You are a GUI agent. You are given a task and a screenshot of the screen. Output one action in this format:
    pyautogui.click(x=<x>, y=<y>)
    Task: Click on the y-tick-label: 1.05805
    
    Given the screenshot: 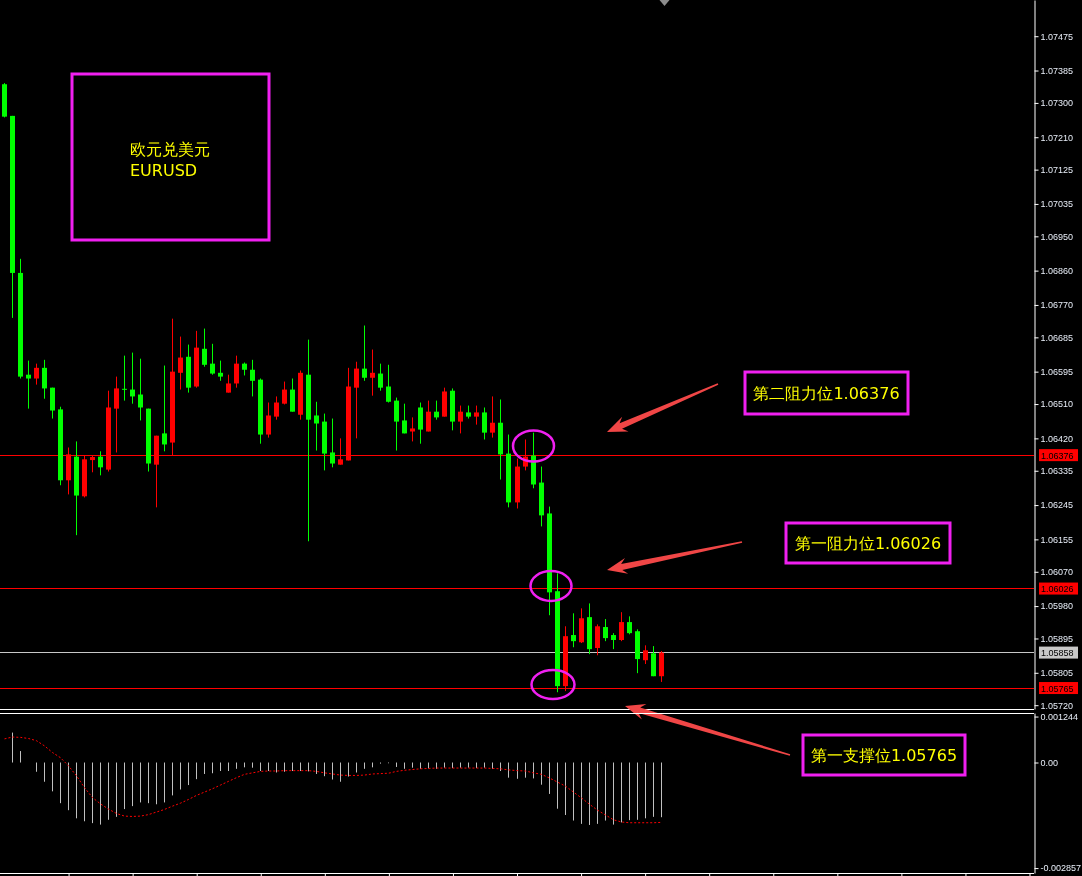 What is the action you would take?
    pyautogui.click(x=1057, y=673)
    